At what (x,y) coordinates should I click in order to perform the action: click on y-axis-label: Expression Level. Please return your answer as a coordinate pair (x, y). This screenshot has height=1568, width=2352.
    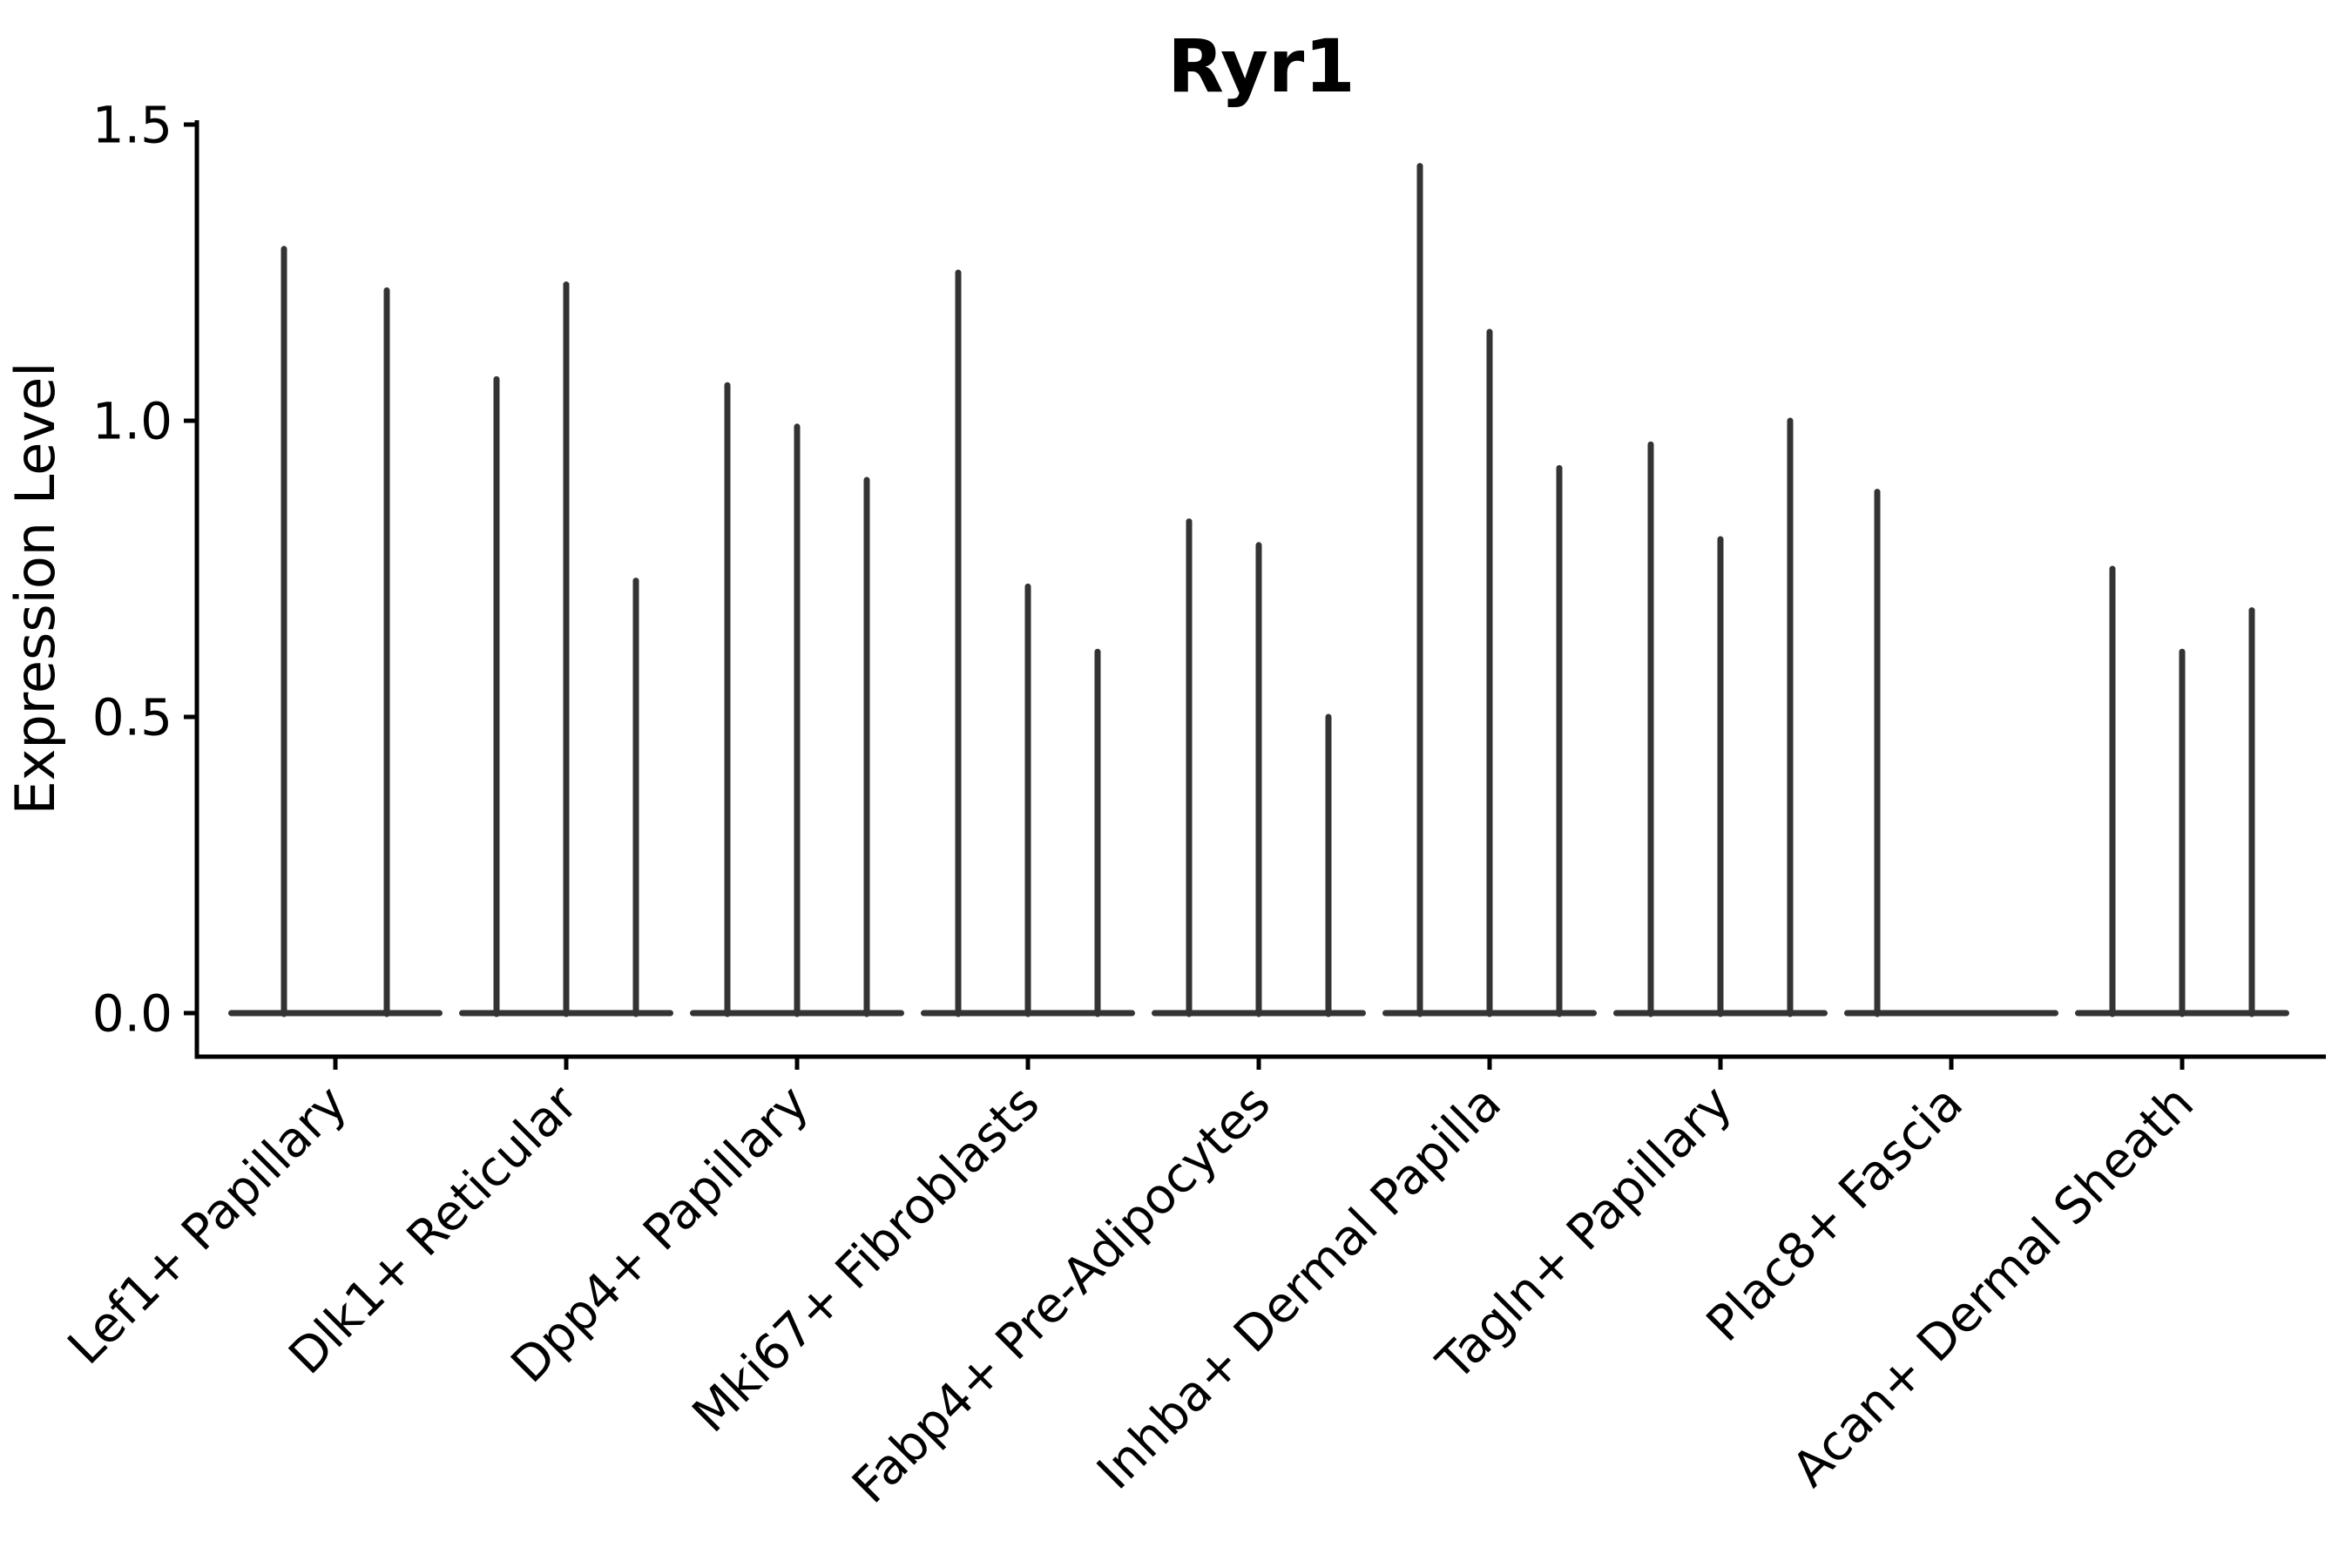
    Looking at the image, I should click on (35, 588).